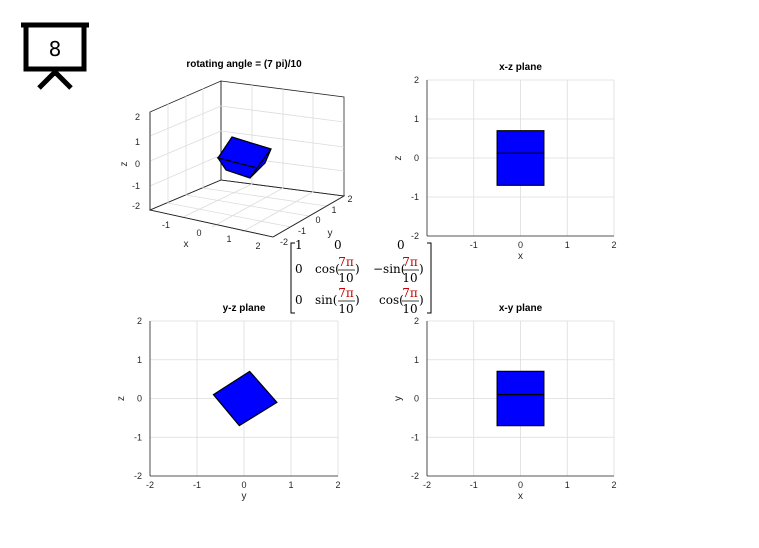  I want to click on grid-3d, so click(247, 159).